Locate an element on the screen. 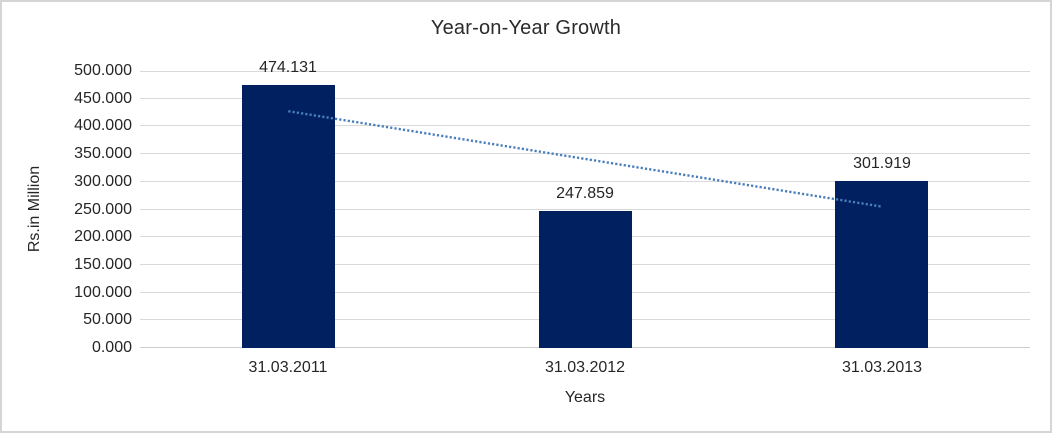 This screenshot has height=433, width=1052. y-tick-label: 500.000 is located at coordinates (103, 70).